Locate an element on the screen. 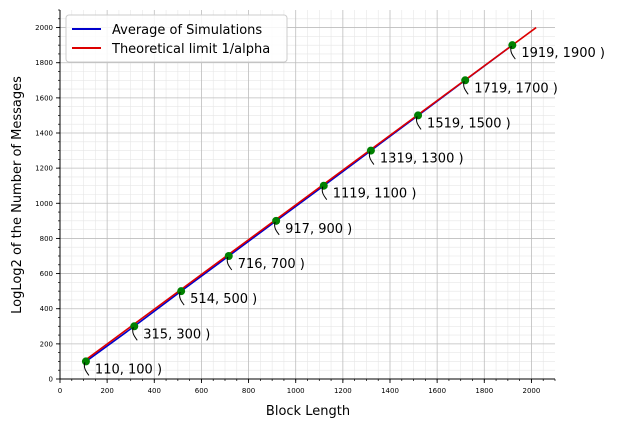 This screenshot has width=619, height=427. y-axis-title: LogLog2 of the Number of Messages is located at coordinates (17, 195).